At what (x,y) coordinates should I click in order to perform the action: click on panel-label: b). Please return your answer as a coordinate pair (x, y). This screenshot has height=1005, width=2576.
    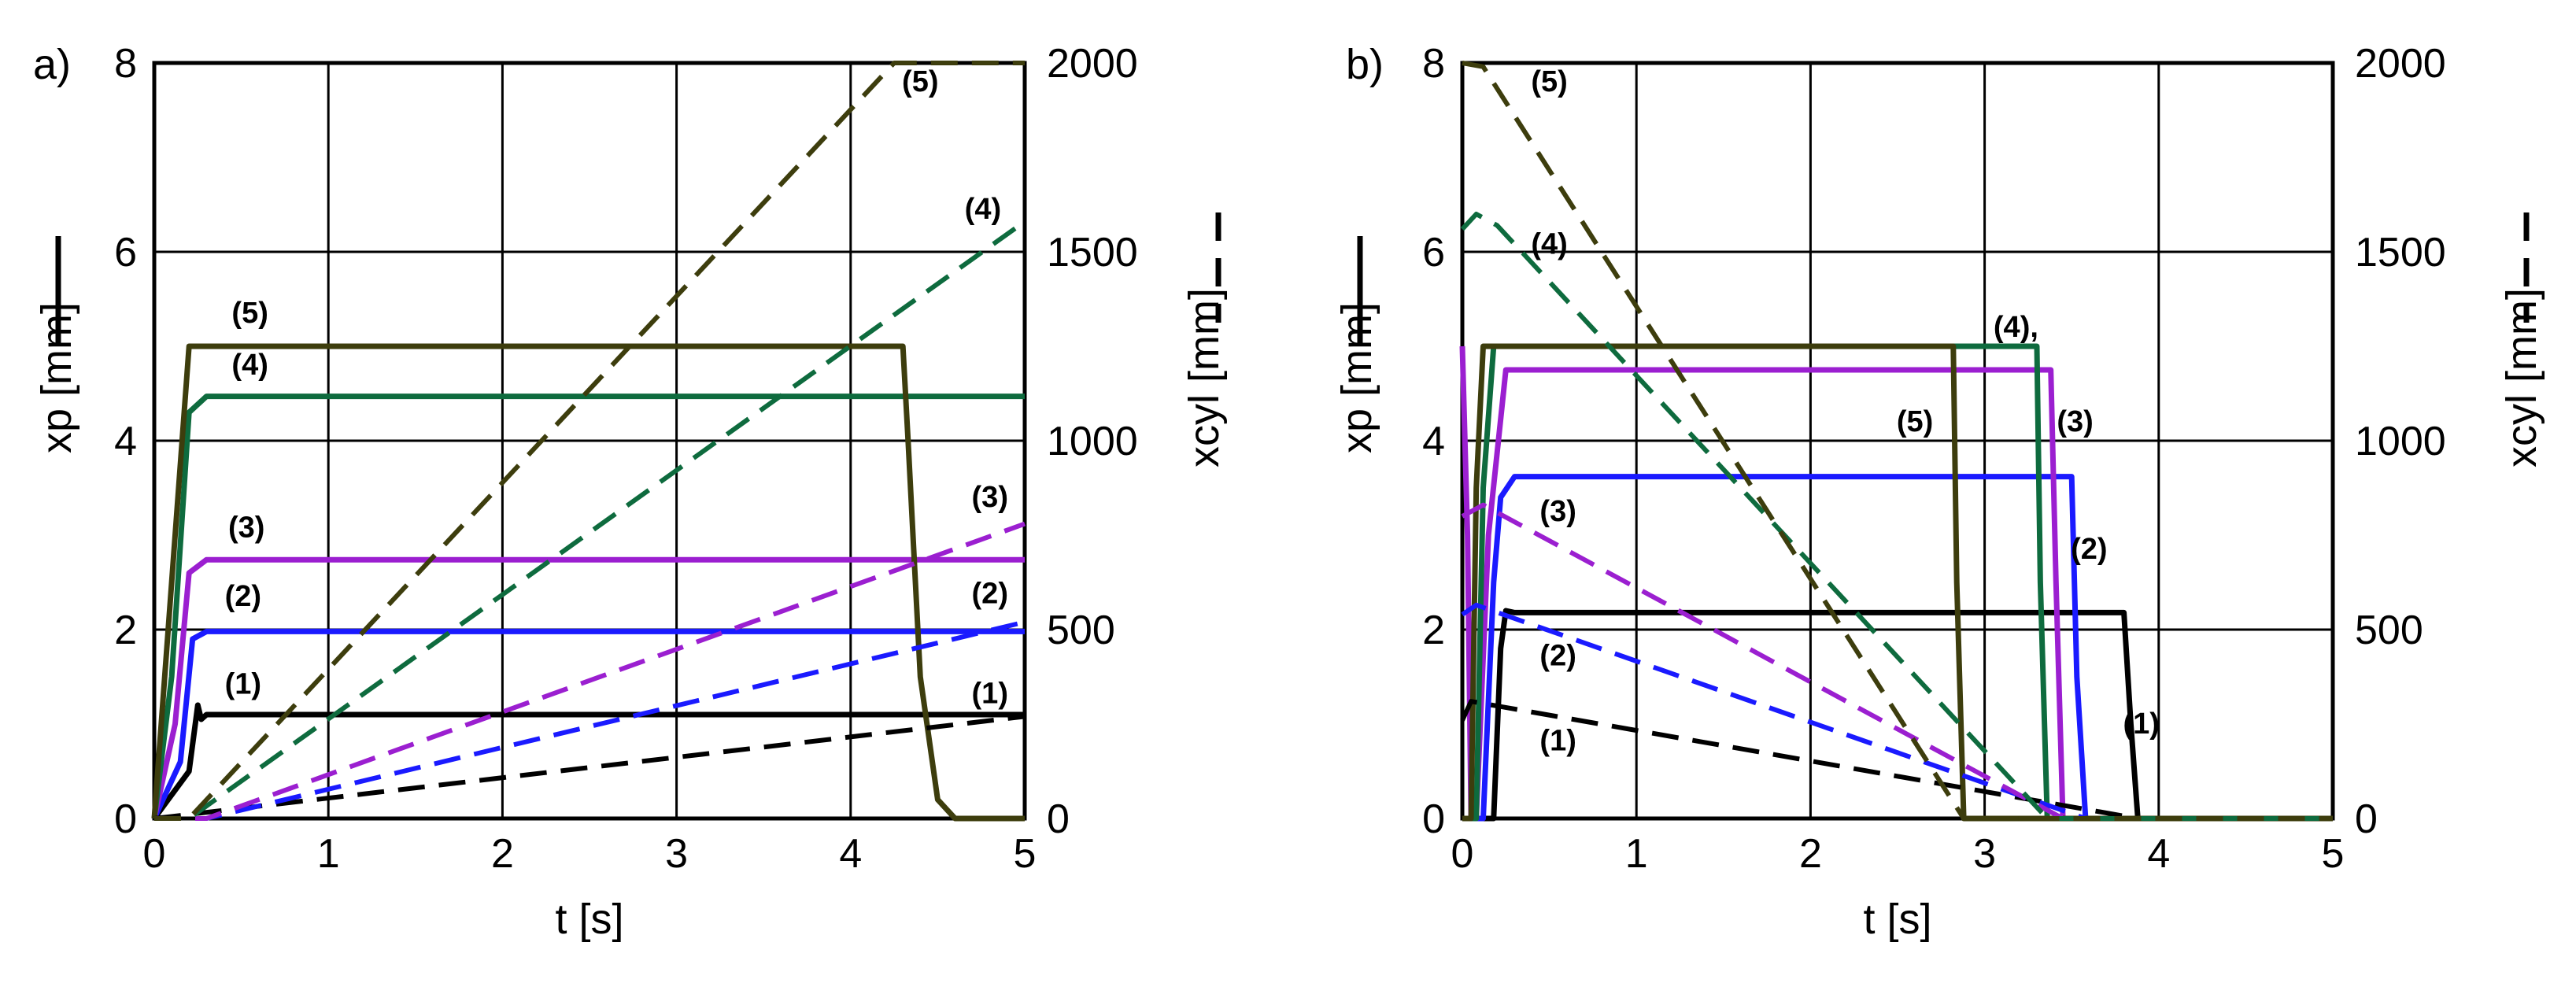
    Looking at the image, I should click on (1365, 64).